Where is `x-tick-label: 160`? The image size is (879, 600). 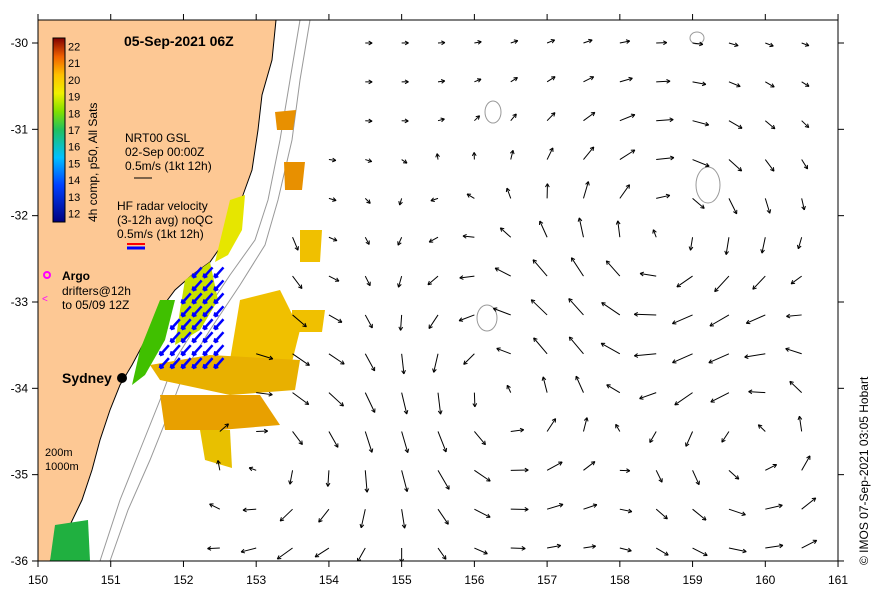
x-tick-label: 160 is located at coordinates (765, 580).